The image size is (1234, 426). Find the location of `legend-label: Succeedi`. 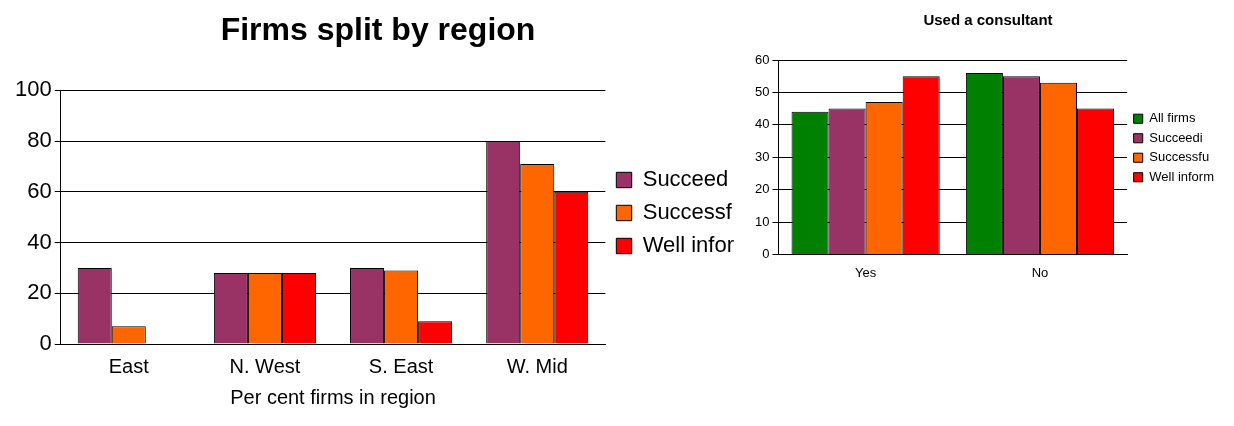

legend-label: Succeedi is located at coordinates (1176, 137).